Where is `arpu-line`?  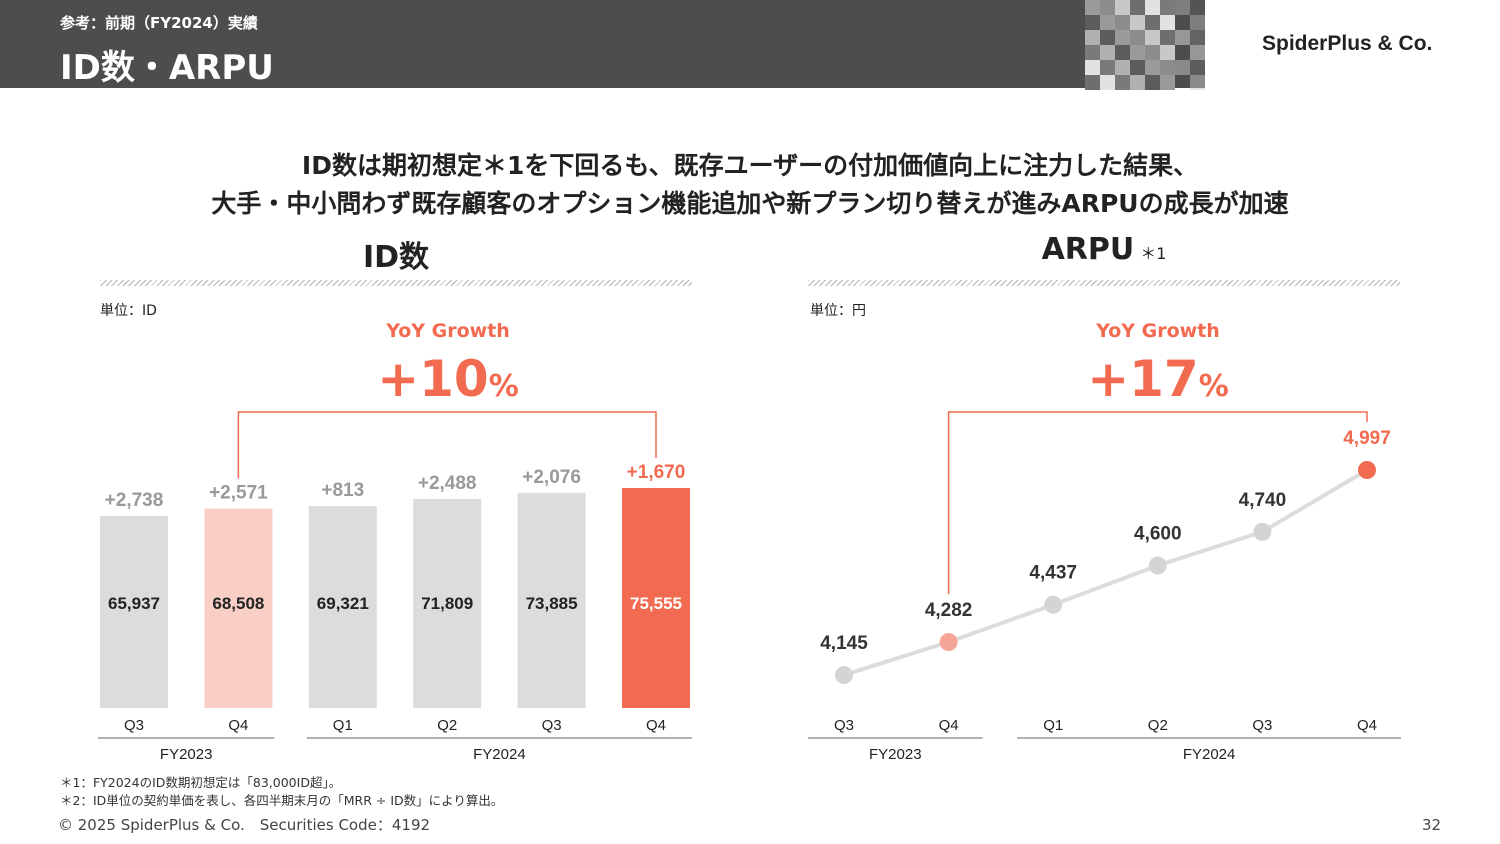 arpu-line is located at coordinates (1106, 572).